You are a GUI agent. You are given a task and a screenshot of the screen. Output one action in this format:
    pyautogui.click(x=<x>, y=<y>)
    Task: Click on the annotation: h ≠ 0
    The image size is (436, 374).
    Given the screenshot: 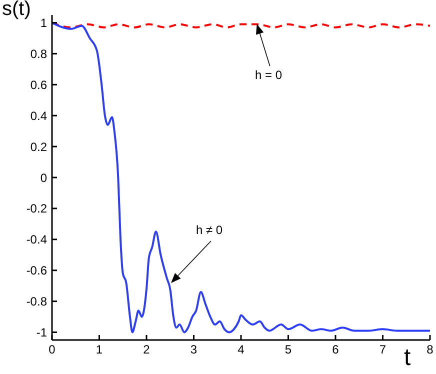 What is the action you would take?
    pyautogui.click(x=209, y=230)
    